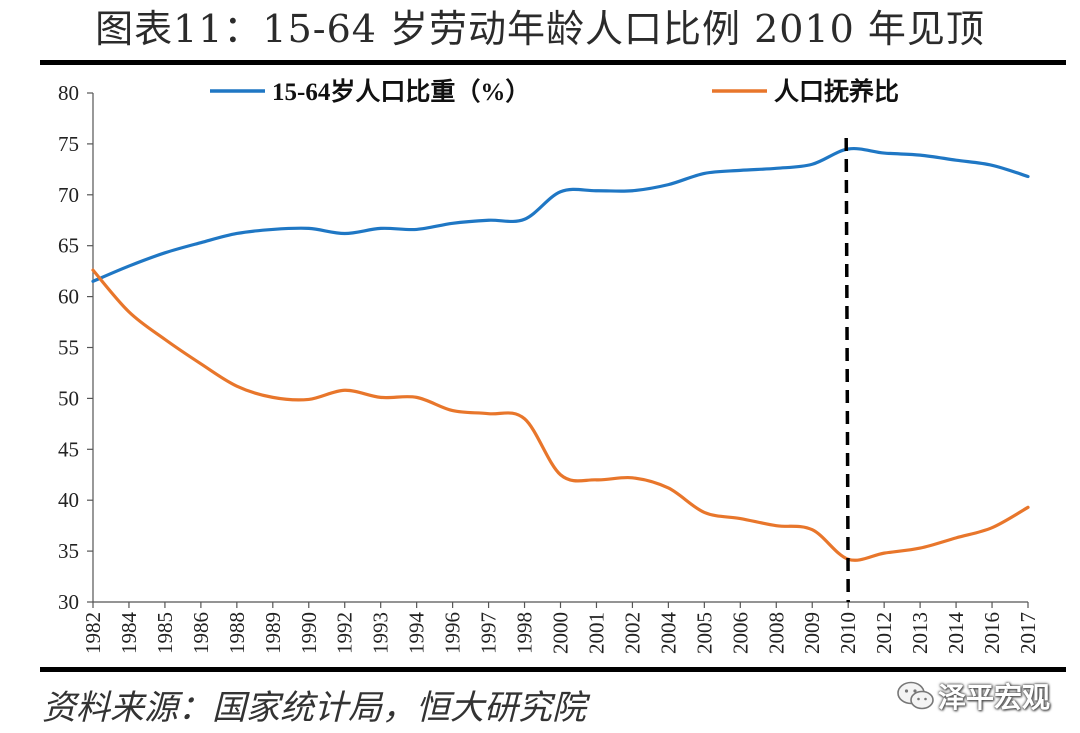 This screenshot has width=1080, height=733. What do you see at coordinates (632, 633) in the screenshot?
I see `x-tick-label: 2002` at bounding box center [632, 633].